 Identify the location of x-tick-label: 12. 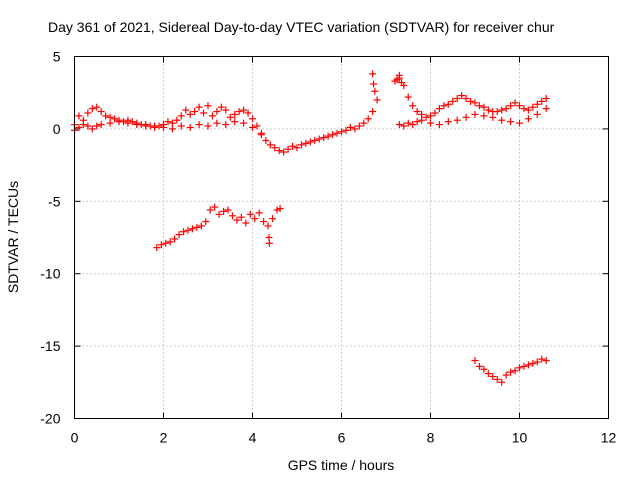
(609, 438).